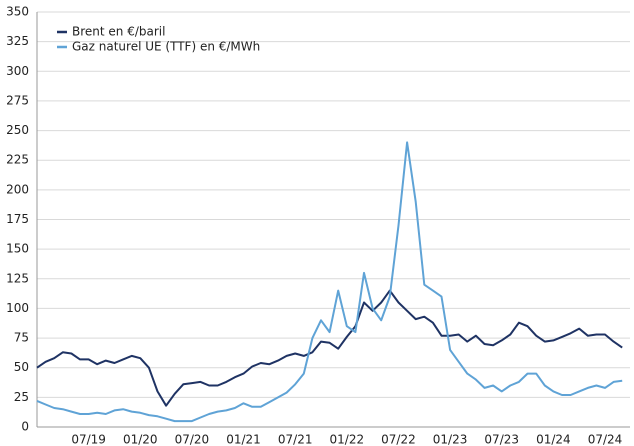  Describe the element at coordinates (118, 32) in the screenshot. I see `legend-label: Brent en €/baril` at that location.